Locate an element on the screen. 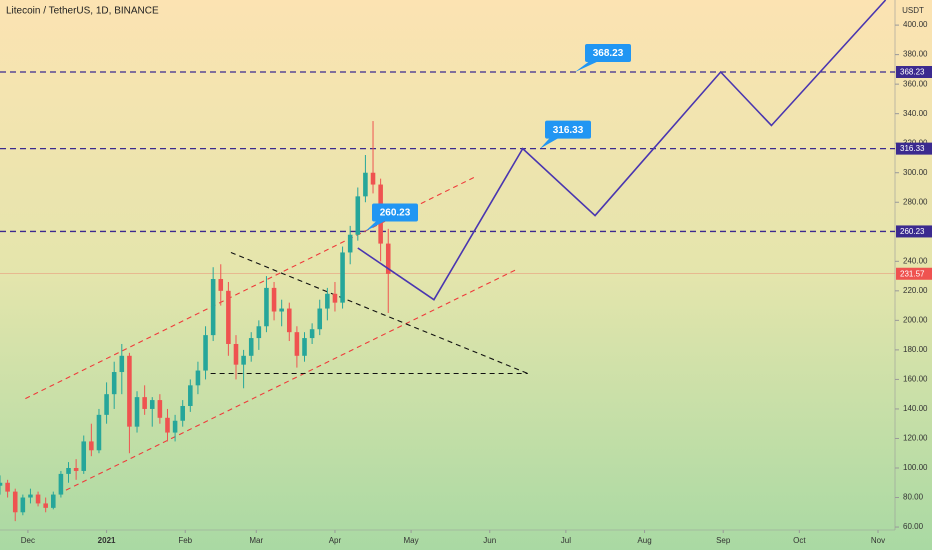 The image size is (932, 550). y-tick-label: 160.00 is located at coordinates (915, 379).